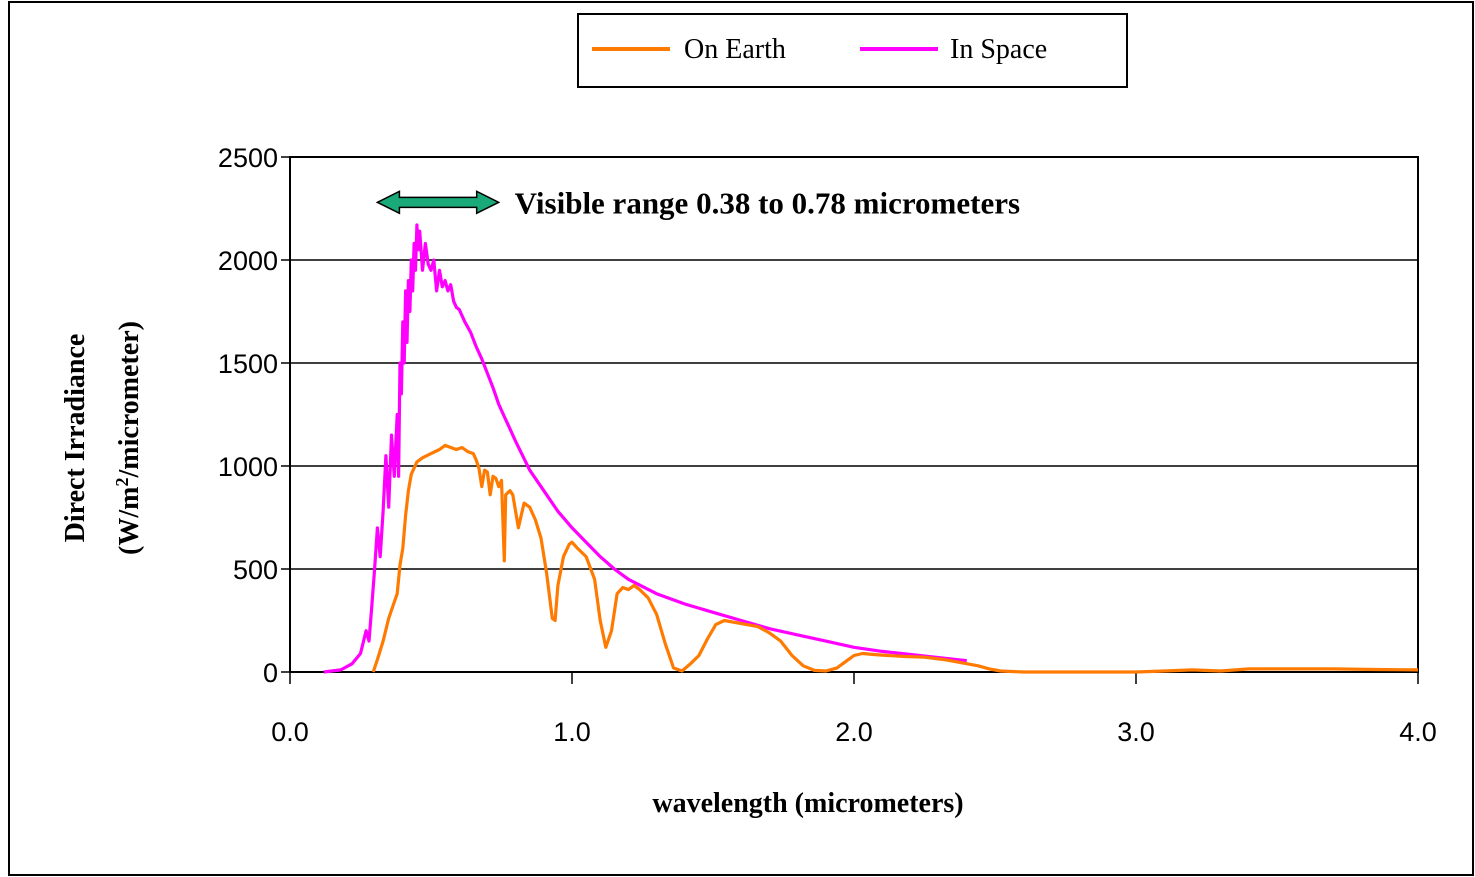  I want to click on double-arrow-icon, so click(438, 202).